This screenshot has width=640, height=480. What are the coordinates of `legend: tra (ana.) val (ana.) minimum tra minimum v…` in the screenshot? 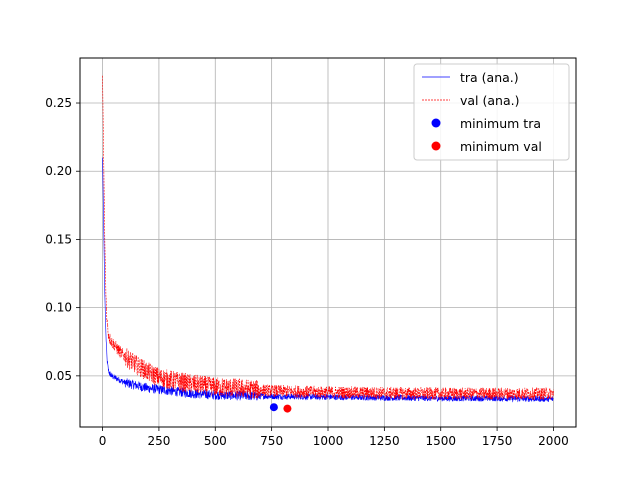 It's located at (491, 112).